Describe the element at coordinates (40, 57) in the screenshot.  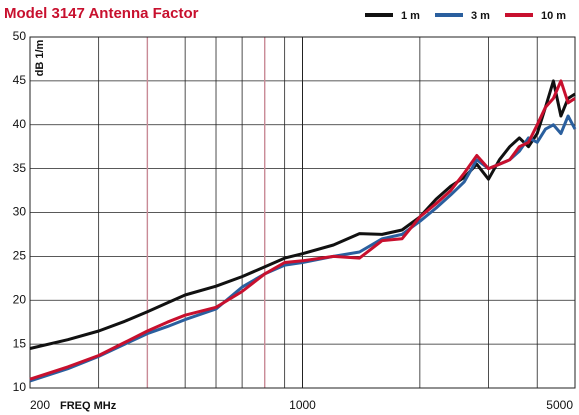
I see `y-axis-label: dB 1/m` at that location.